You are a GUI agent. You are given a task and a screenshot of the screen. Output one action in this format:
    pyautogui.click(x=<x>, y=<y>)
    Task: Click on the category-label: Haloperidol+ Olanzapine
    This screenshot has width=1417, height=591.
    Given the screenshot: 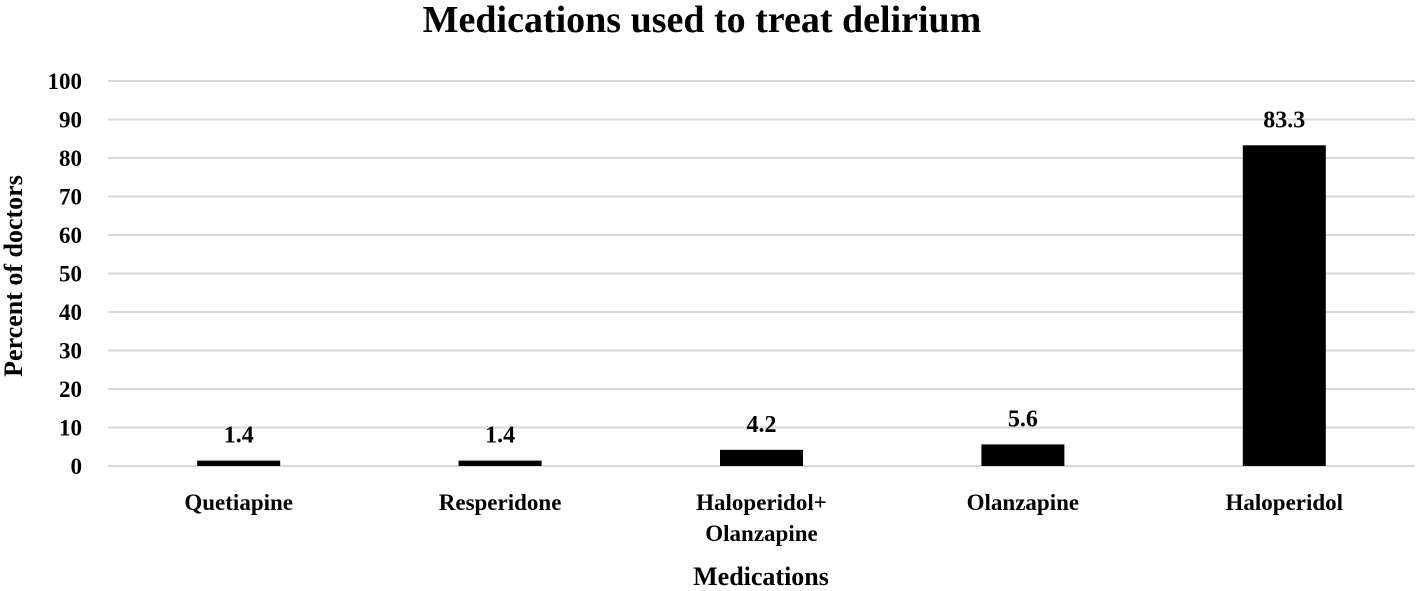 What is the action you would take?
    pyautogui.click(x=761, y=518)
    